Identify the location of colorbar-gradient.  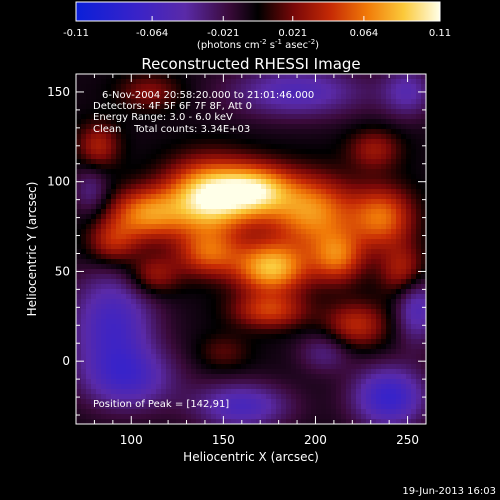
(258, 11).